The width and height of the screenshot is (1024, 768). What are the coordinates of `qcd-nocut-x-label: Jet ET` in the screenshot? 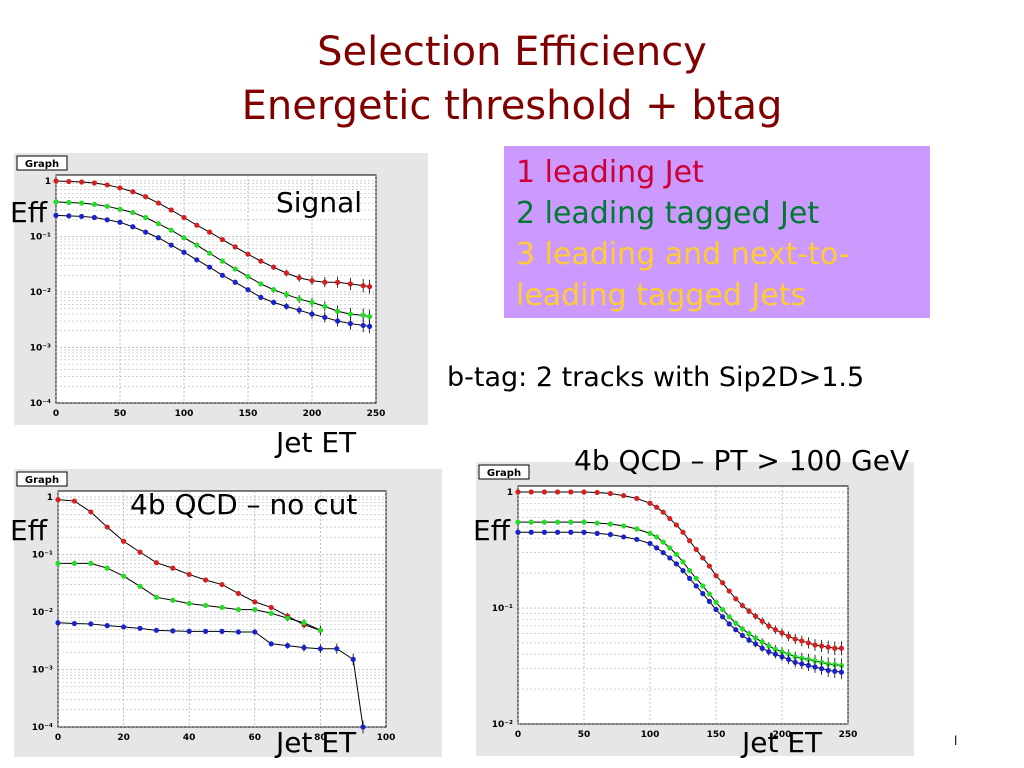 It's located at (316, 742).